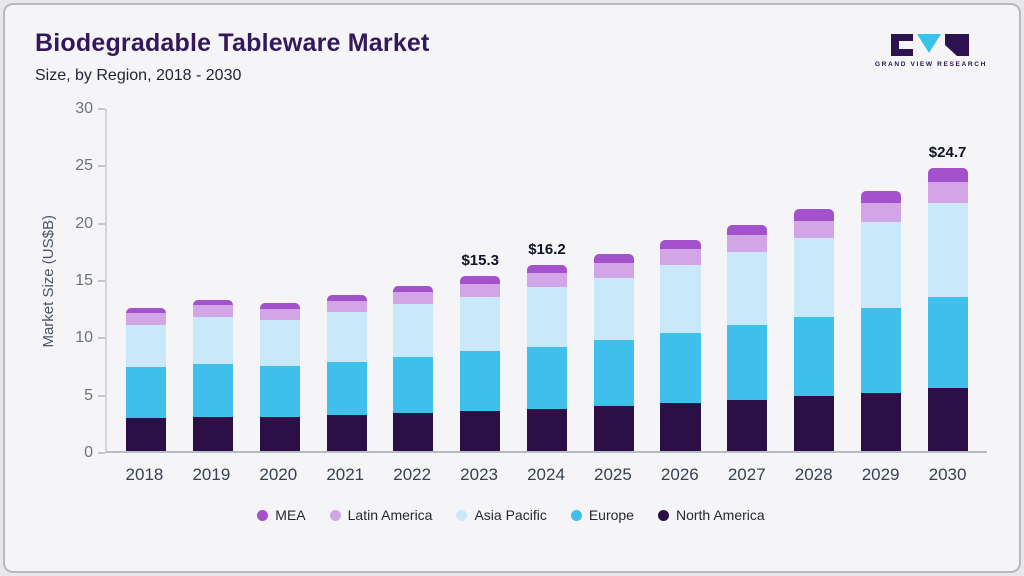 Image resolution: width=1024 pixels, height=576 pixels. What do you see at coordinates (346, 280) in the screenshot?
I see `bar-group-2021` at bounding box center [346, 280].